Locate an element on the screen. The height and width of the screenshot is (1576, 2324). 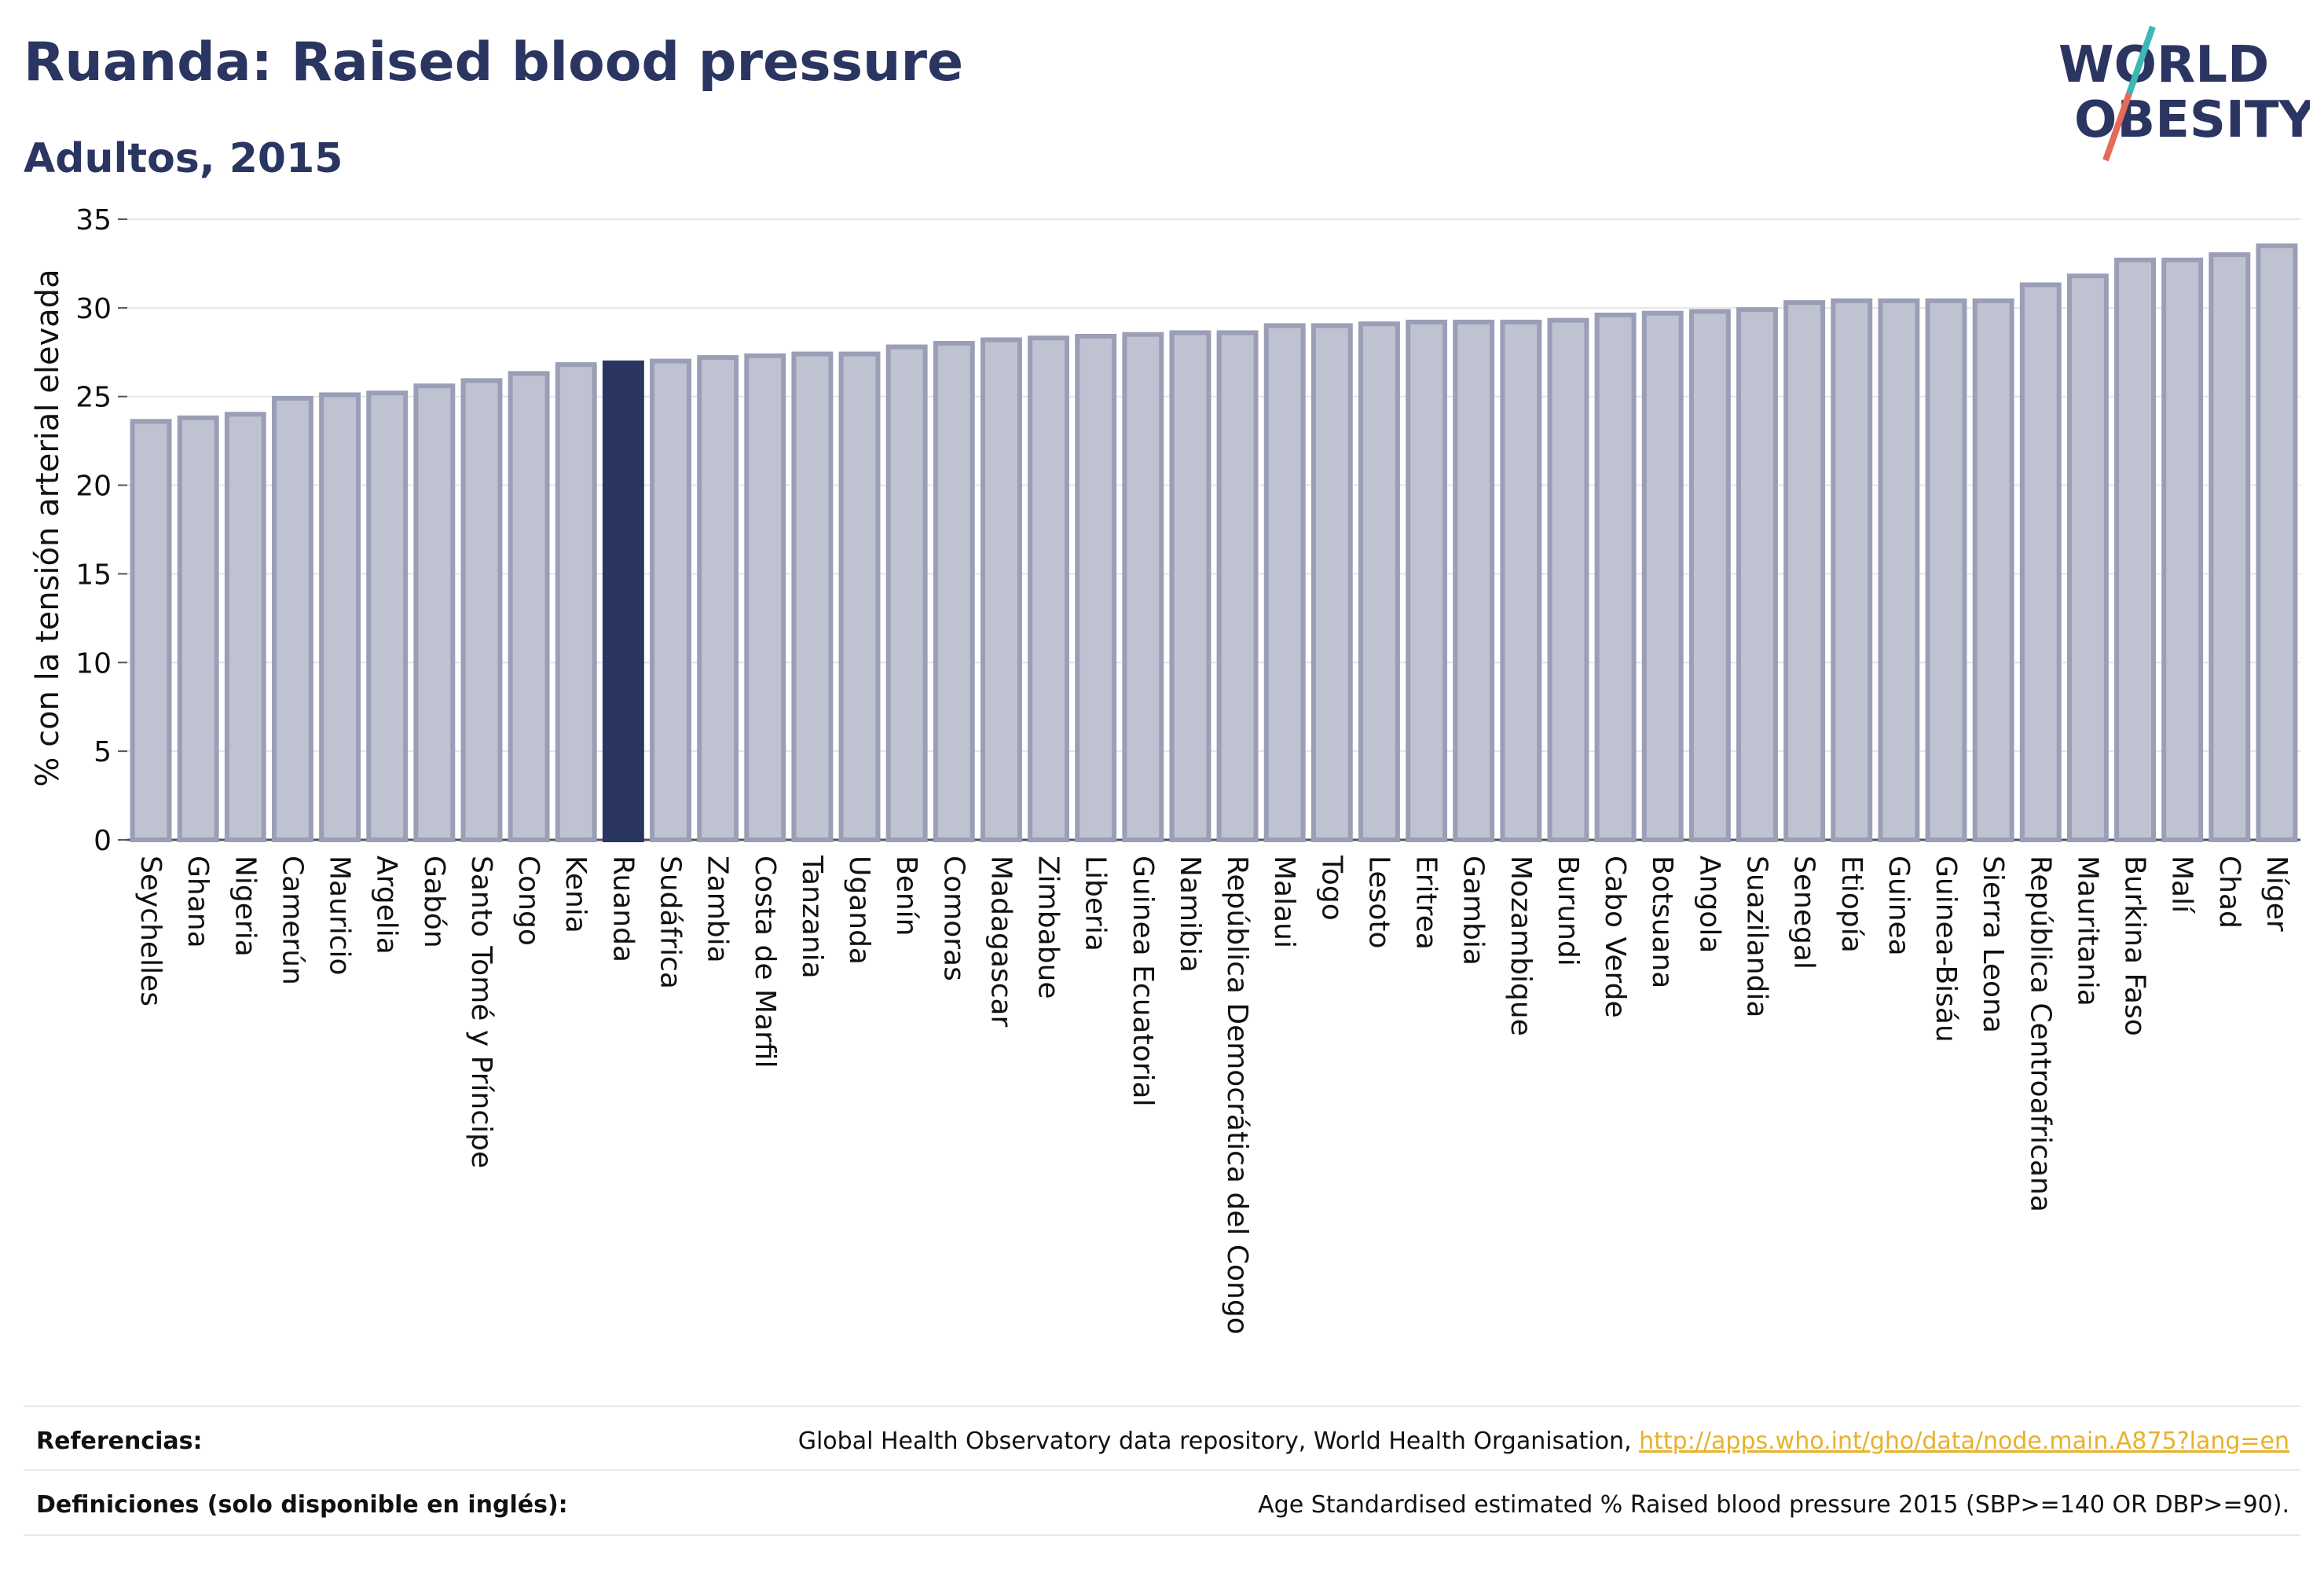
x-tick-label: Guinea is located at coordinates (1898, 906).